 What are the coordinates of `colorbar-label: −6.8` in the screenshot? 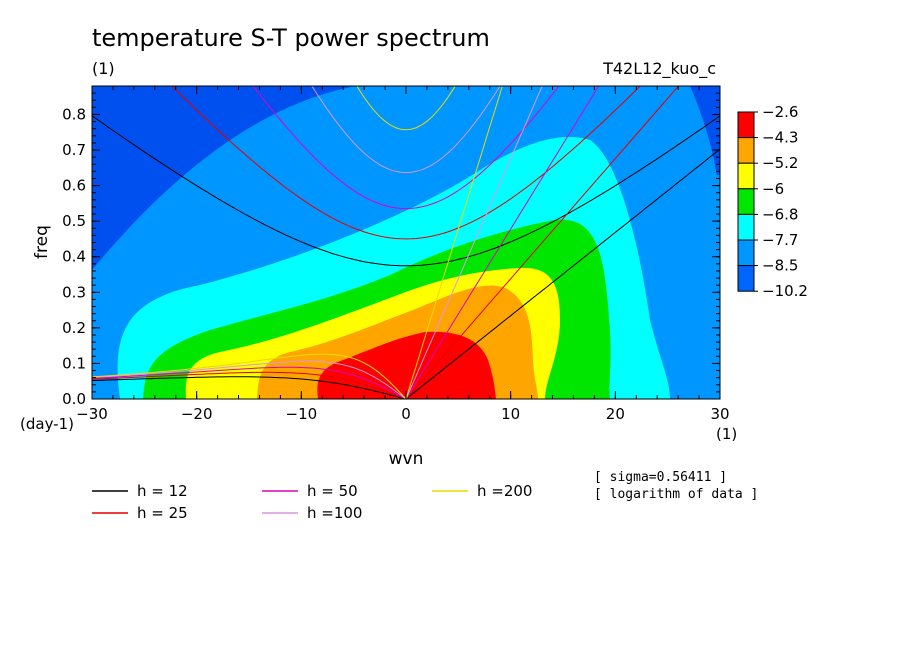 It's located at (780, 214).